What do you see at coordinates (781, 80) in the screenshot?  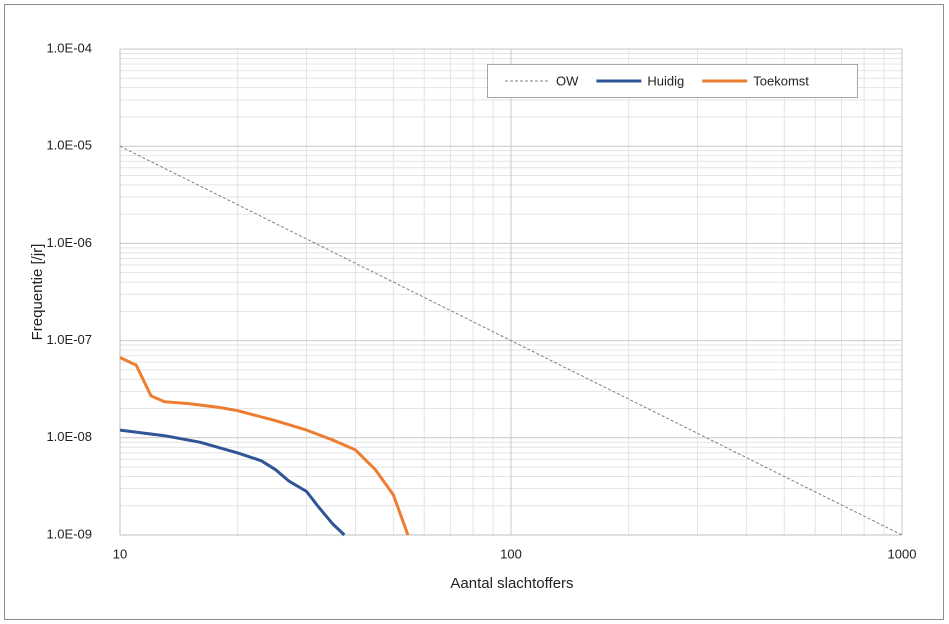 I see `legend-label: Toekomst` at bounding box center [781, 80].